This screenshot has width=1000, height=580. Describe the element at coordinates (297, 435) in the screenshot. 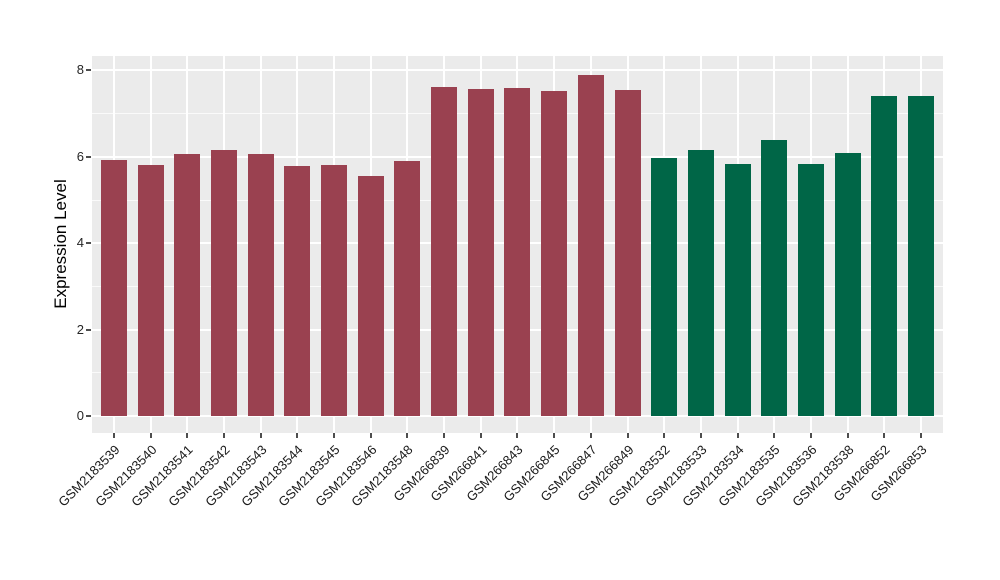

I see `x-tick-mark-GSM2183544` at that location.